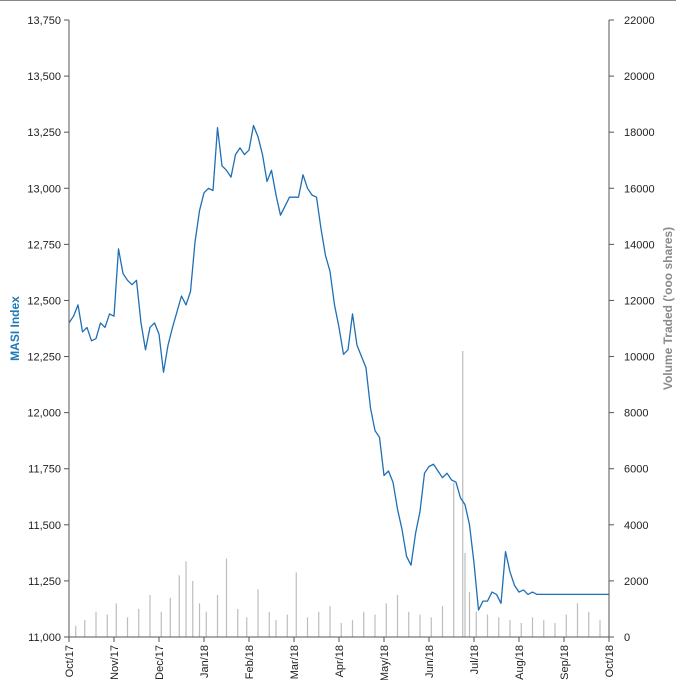  Describe the element at coordinates (205, 661) in the screenshot. I see `x-tick-label: Jan/18` at that location.